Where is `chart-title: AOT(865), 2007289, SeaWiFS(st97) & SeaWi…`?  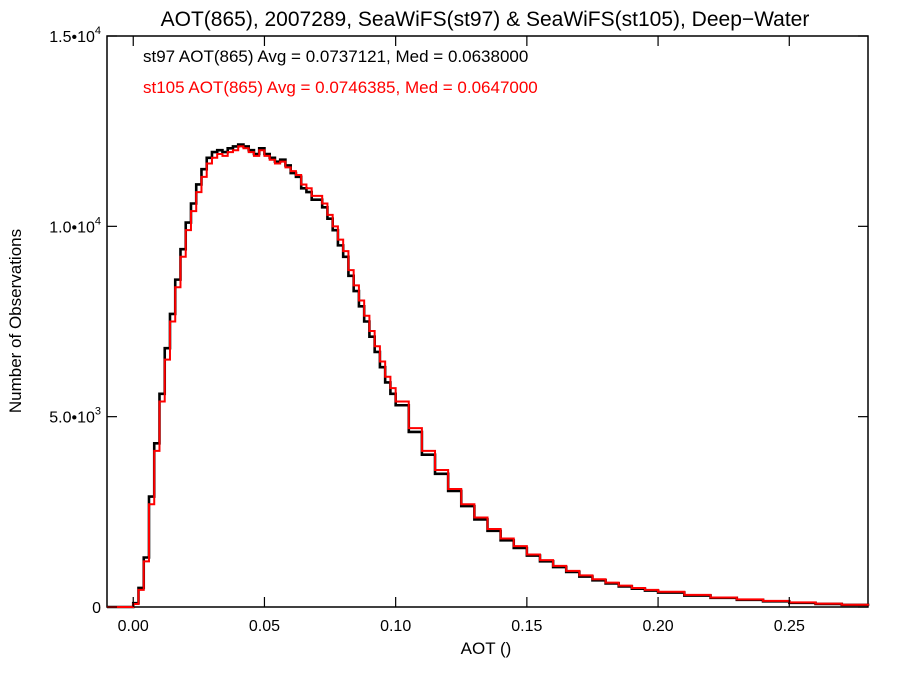 chart-title: AOT(865), 2007289, SeaWiFS(st97) & SeaWi… is located at coordinates (485, 19).